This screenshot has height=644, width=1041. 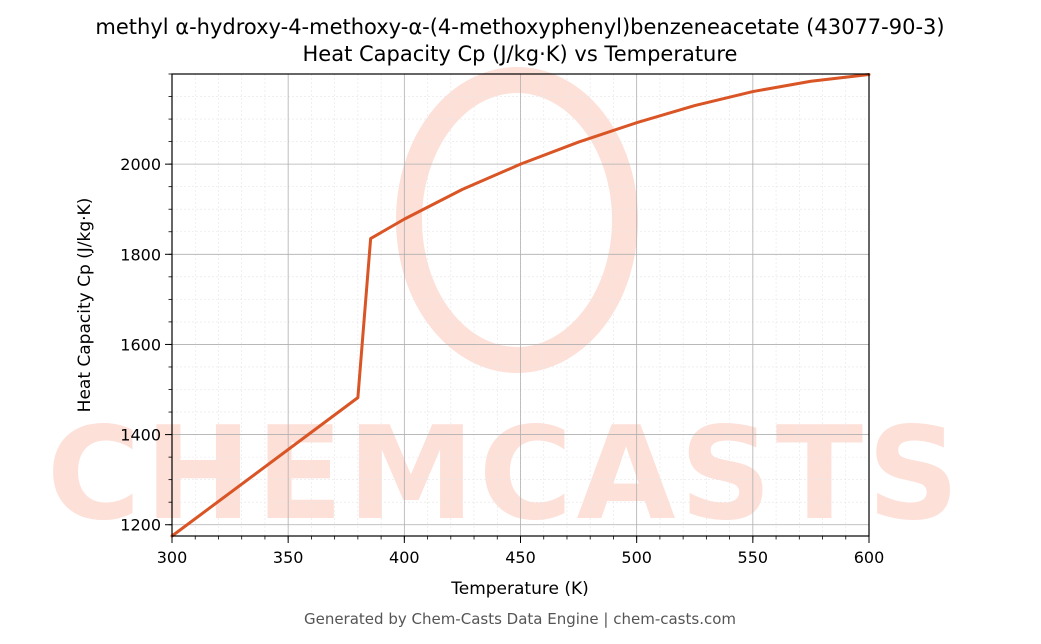 I want to click on y-tick-label: 2000, so click(x=140, y=164).